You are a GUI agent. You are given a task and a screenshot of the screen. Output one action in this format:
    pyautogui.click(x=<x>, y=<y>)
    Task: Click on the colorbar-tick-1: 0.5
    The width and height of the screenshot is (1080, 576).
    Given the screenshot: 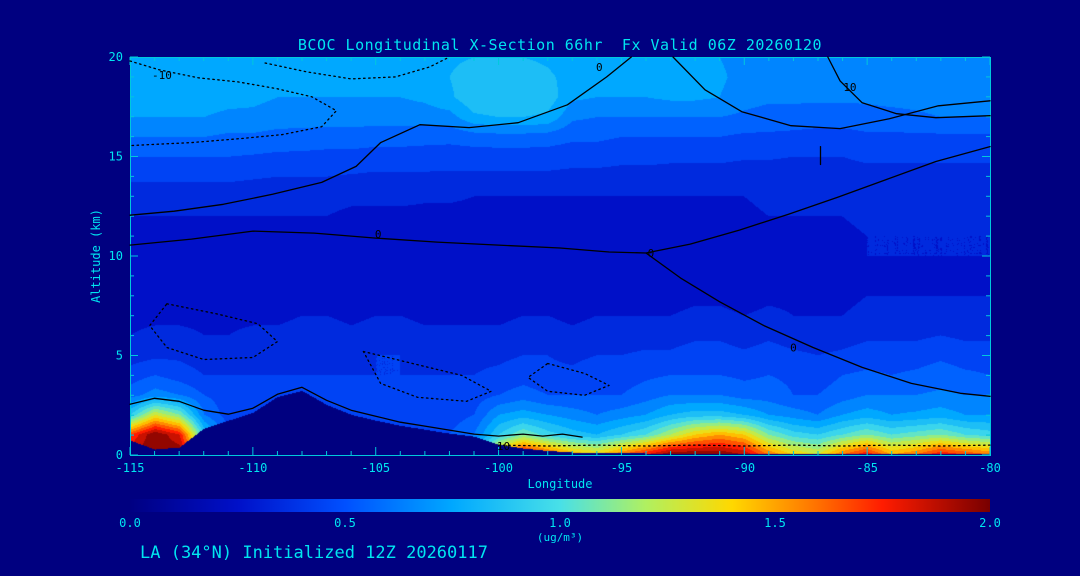 What is the action you would take?
    pyautogui.click(x=345, y=523)
    